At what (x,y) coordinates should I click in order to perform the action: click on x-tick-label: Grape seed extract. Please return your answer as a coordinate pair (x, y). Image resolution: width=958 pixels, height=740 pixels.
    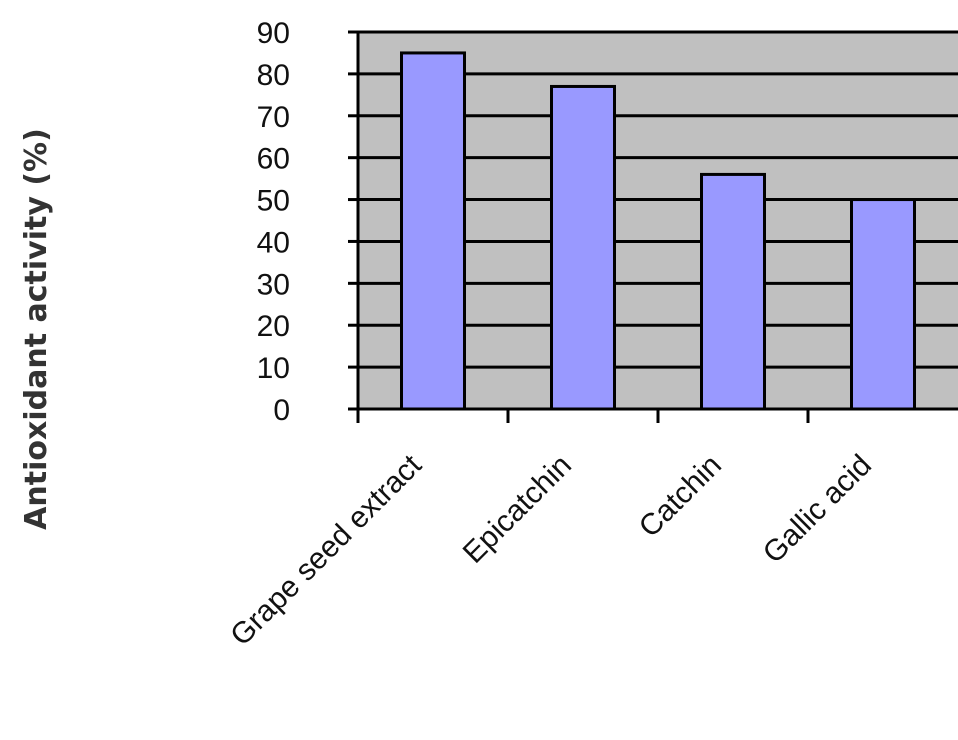
    Looking at the image, I should click on (326, 550).